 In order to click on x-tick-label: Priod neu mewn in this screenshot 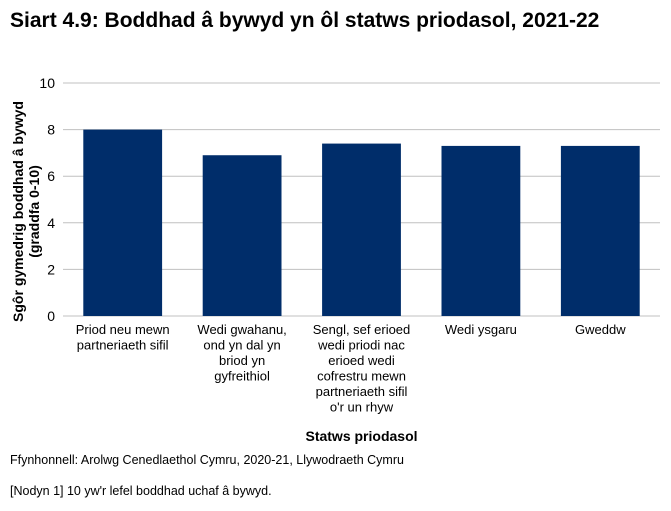, I will do `click(123, 329)`.